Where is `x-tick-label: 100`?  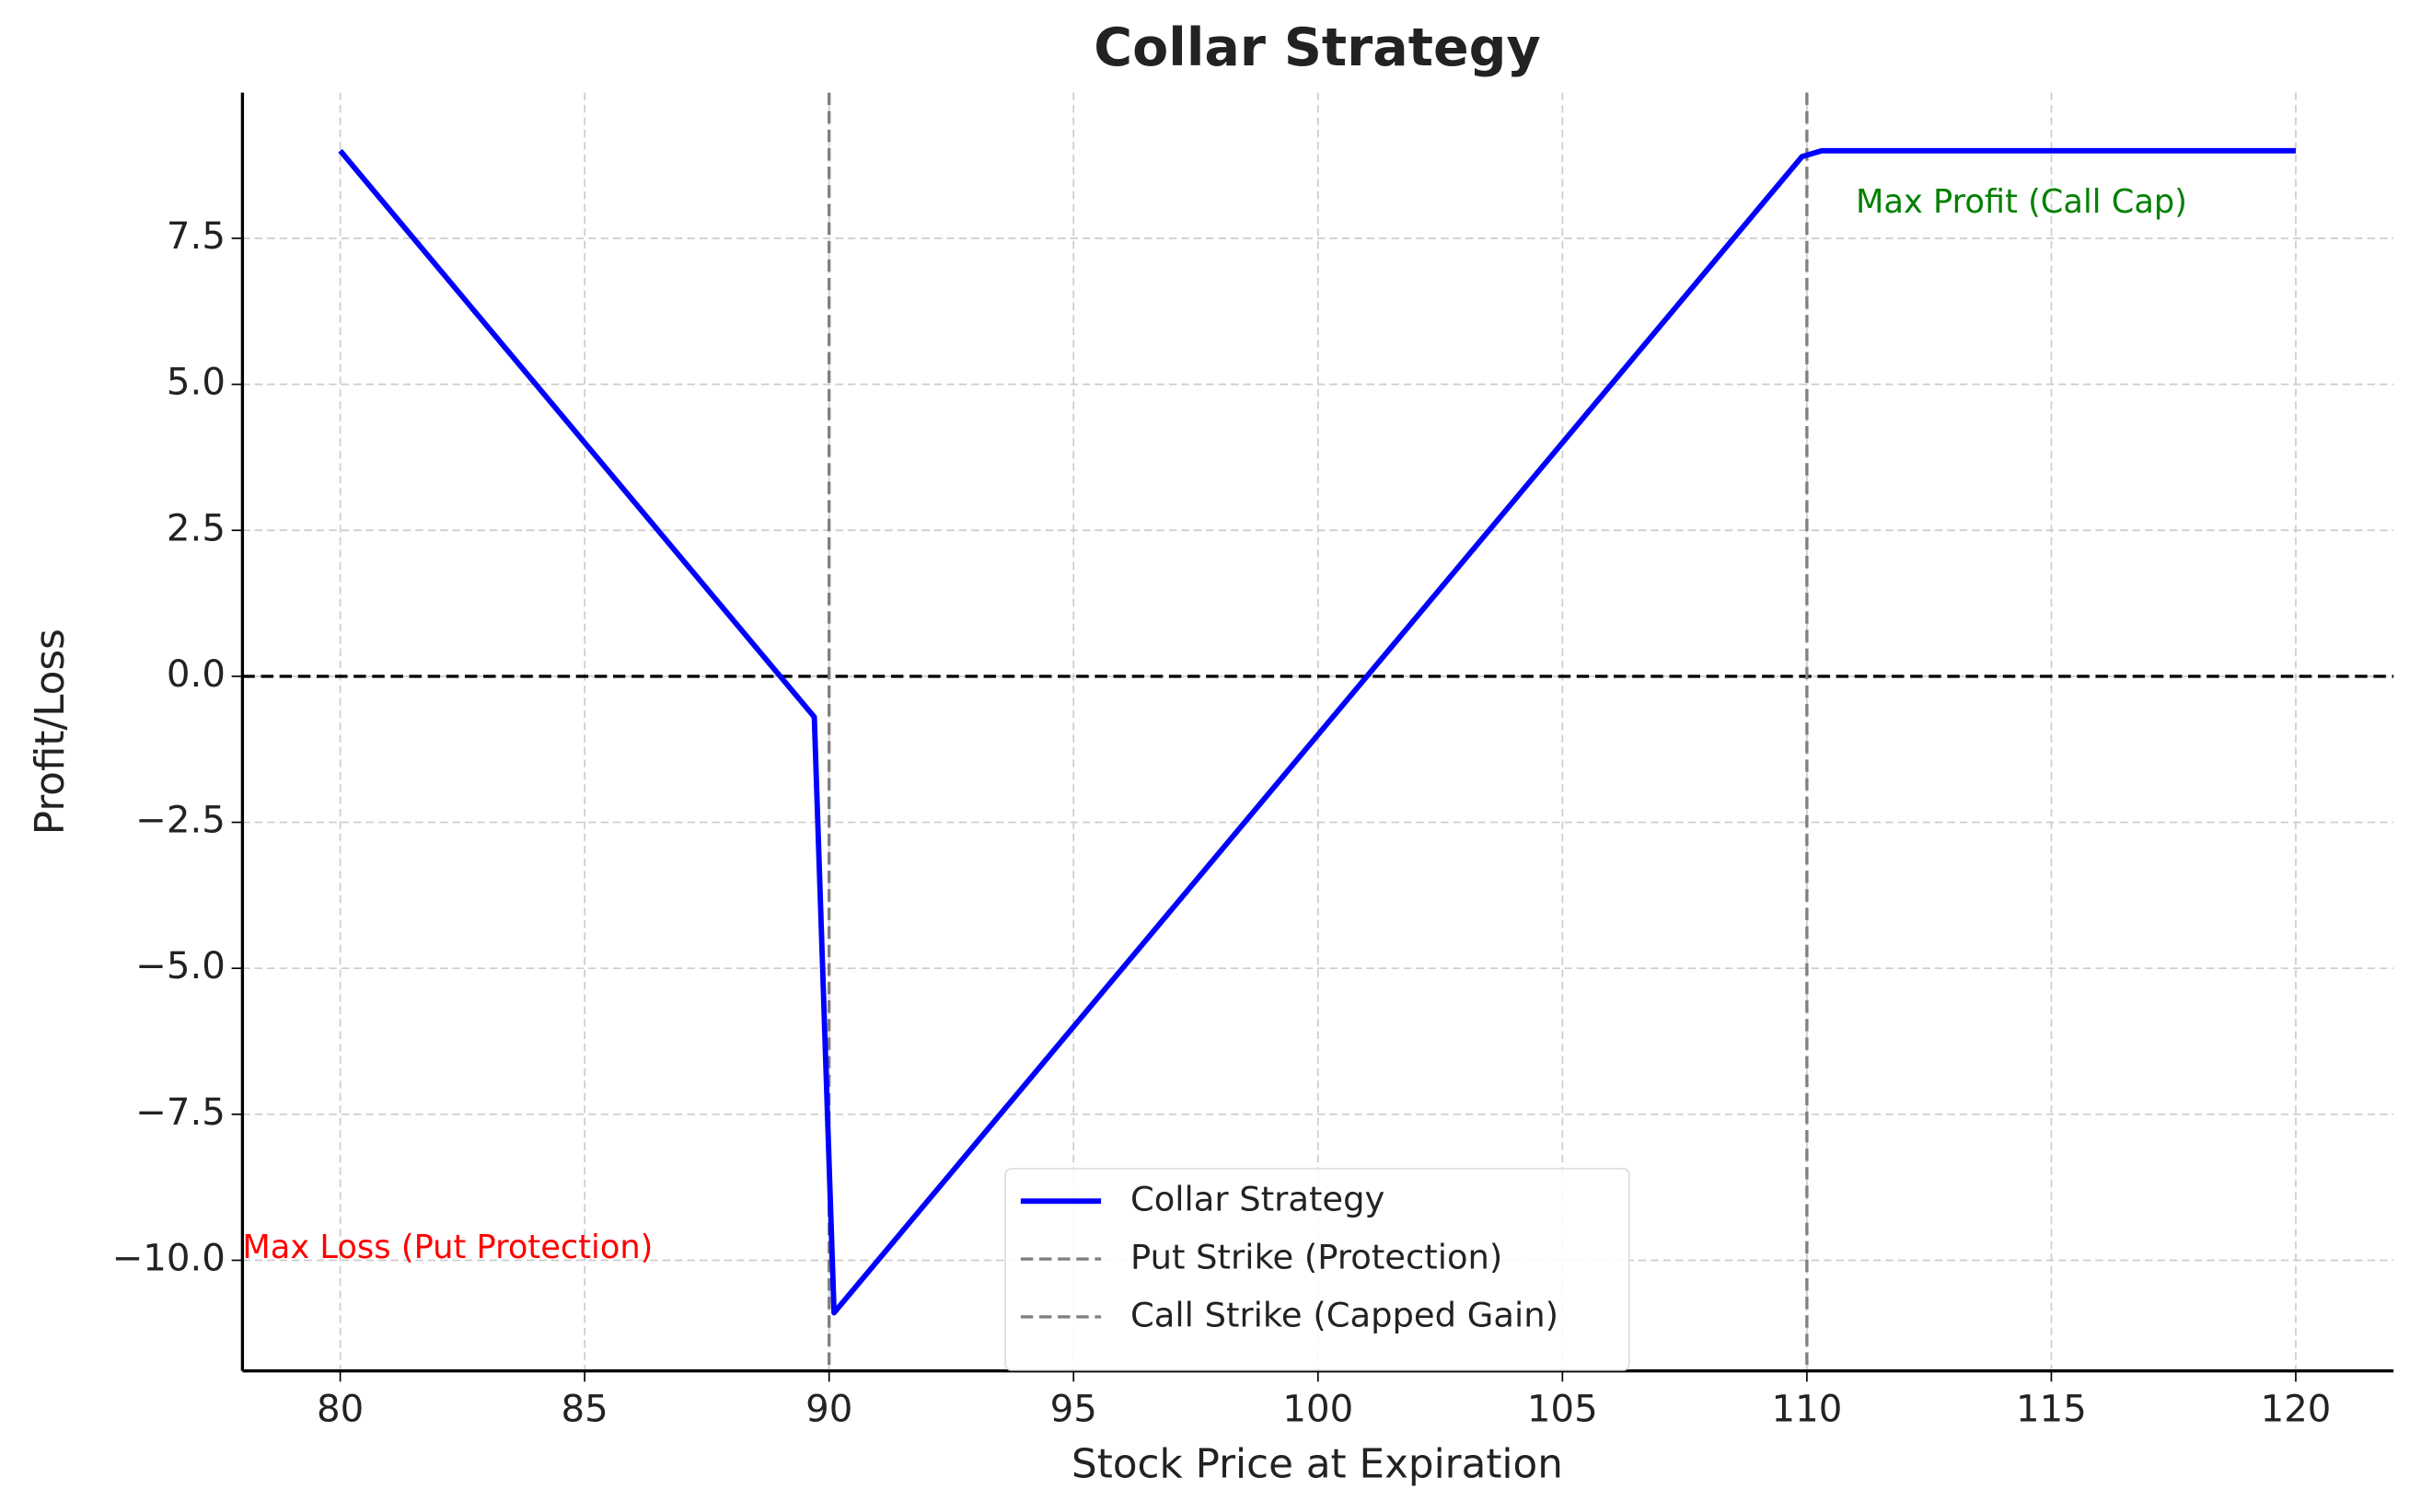
x-tick-label: 100 is located at coordinates (1317, 1409).